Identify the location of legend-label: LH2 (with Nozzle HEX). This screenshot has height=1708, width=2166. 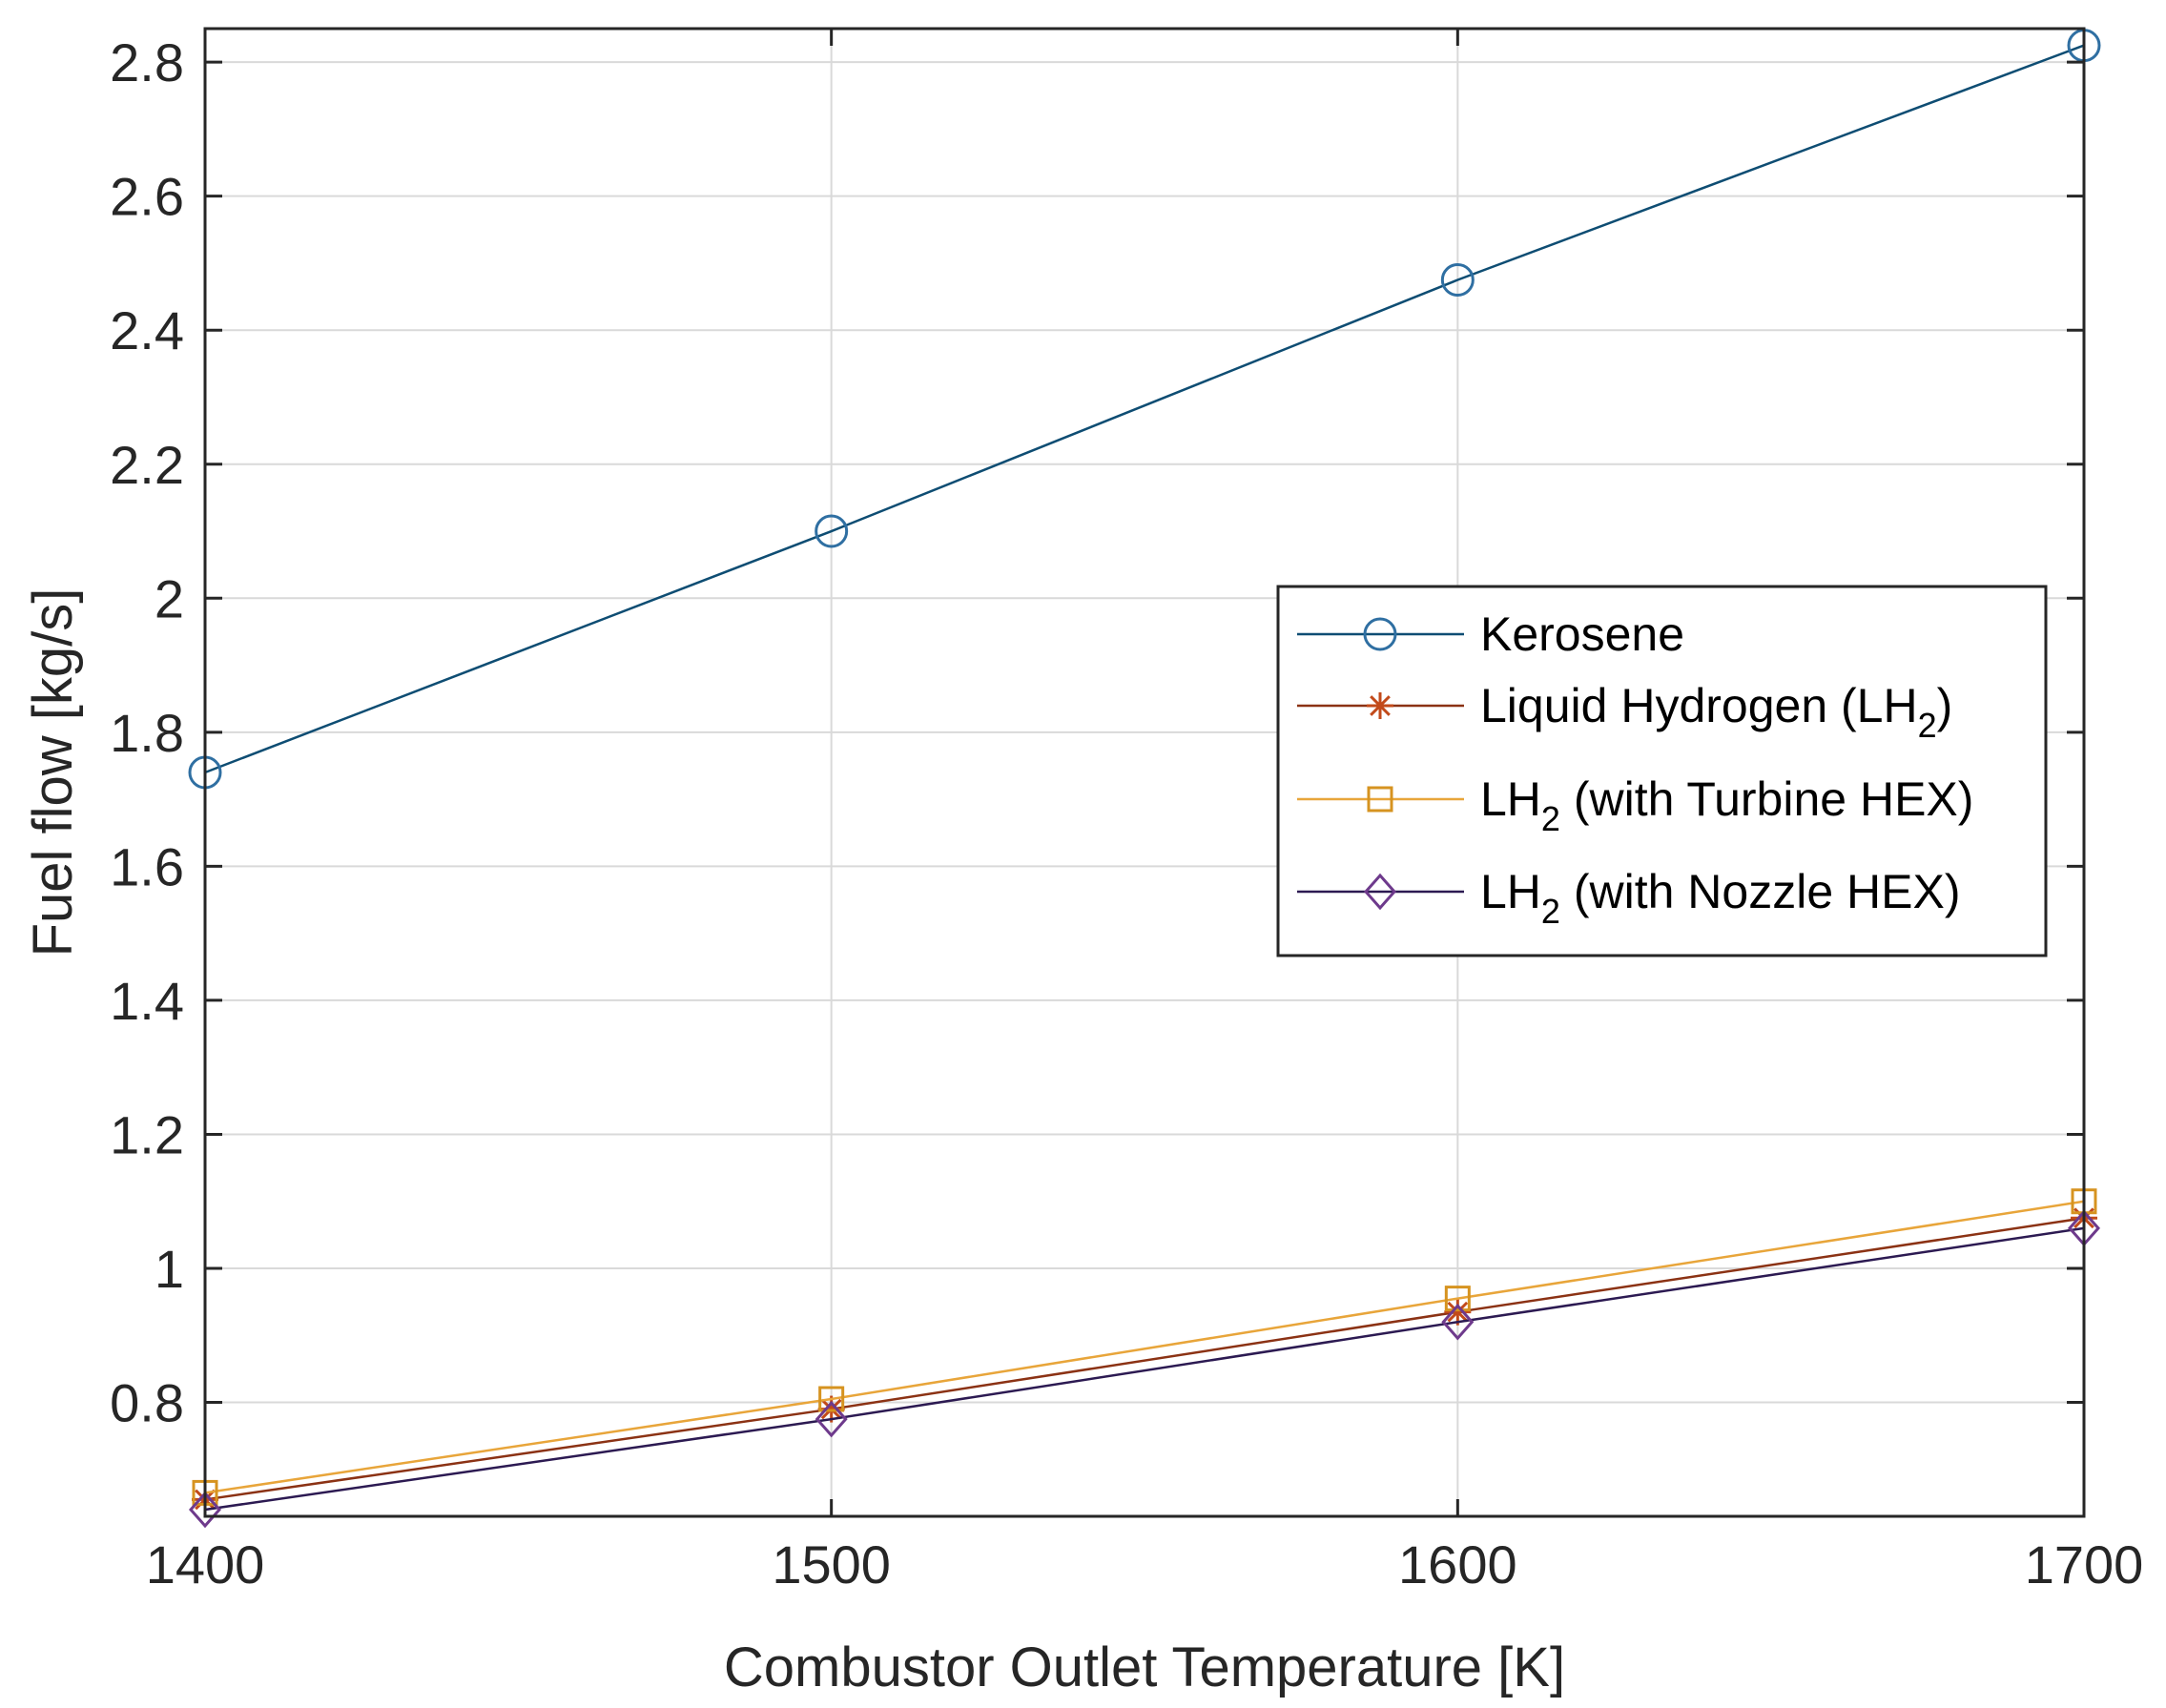
(1720, 898).